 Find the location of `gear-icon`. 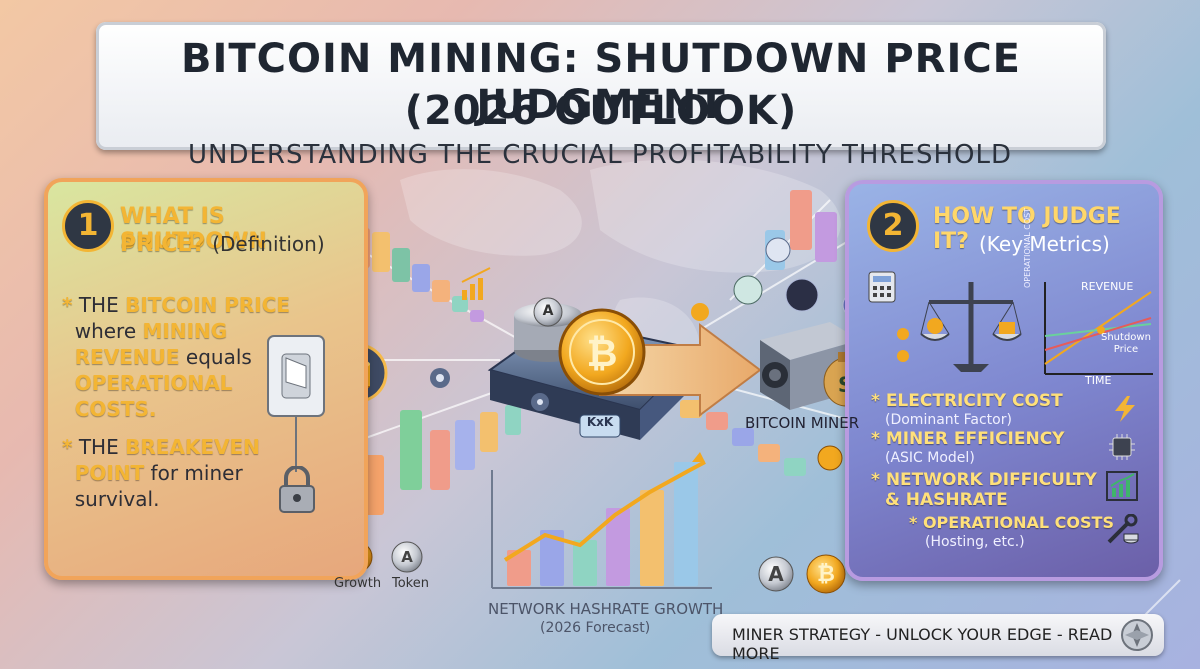

gear-icon is located at coordinates (440, 378).